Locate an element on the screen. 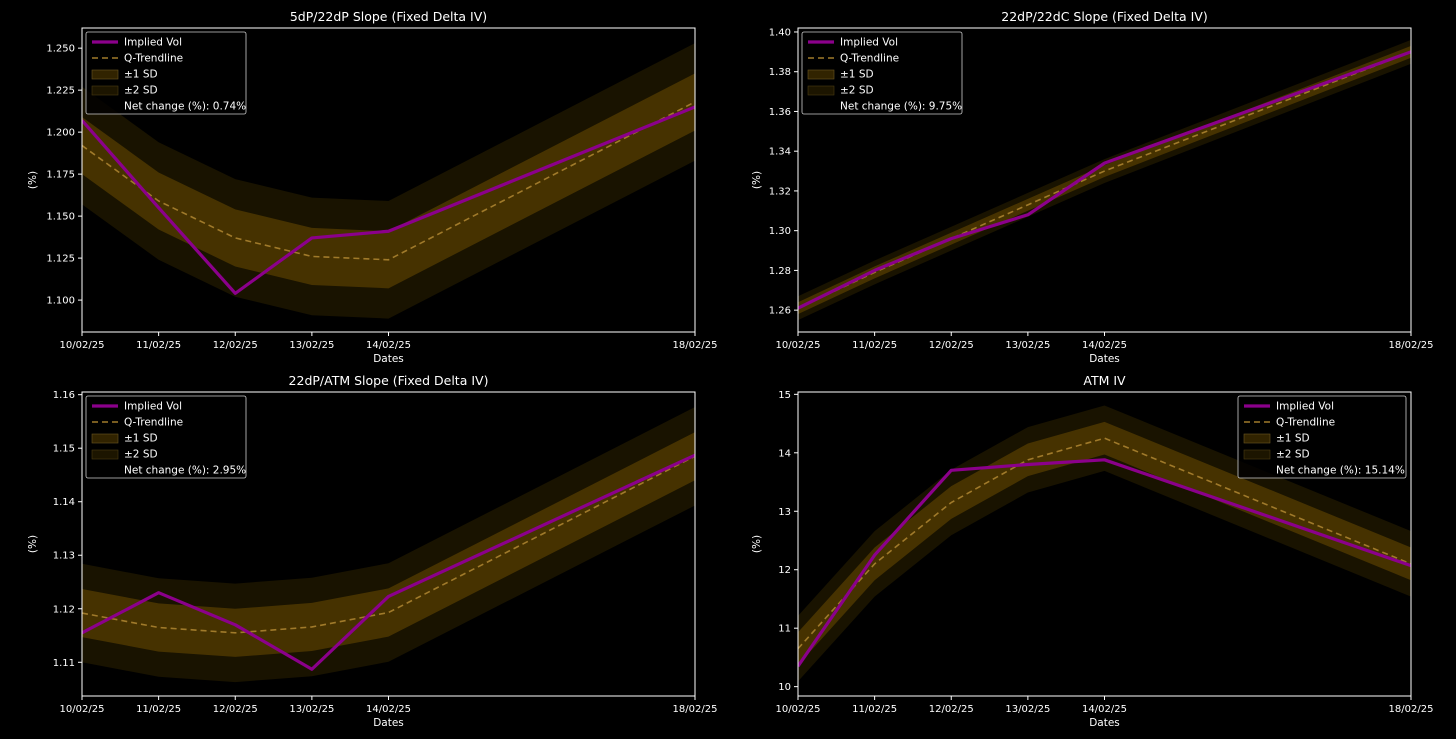  y-tick-label: 1.13 is located at coordinates (64, 556).